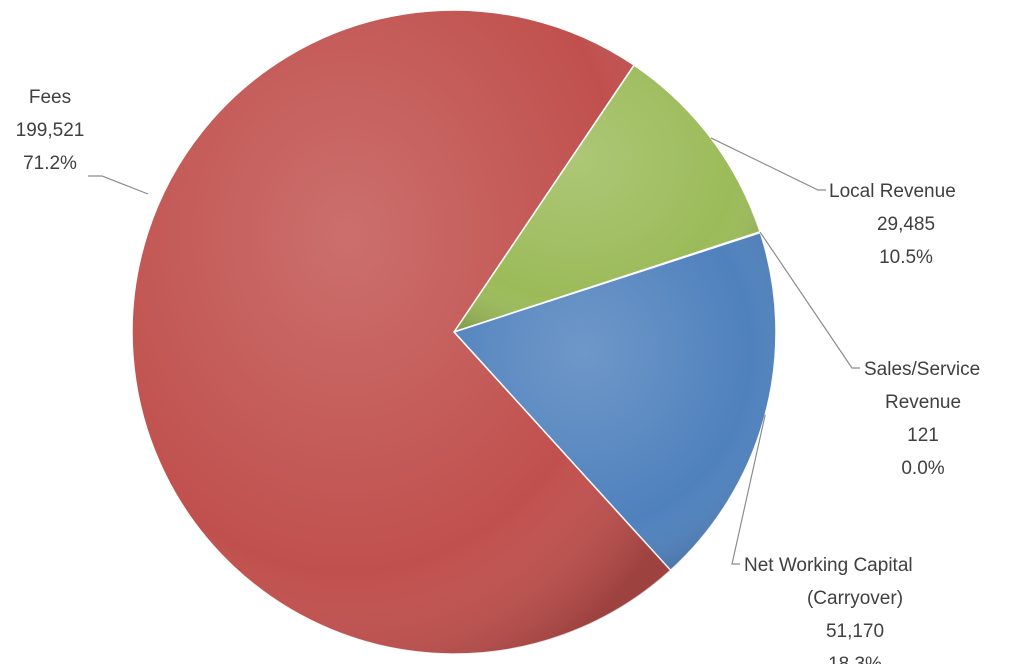 The height and width of the screenshot is (669, 1013). What do you see at coordinates (922, 369) in the screenshot?
I see `data-label-category-sales-service-revenue: Sales/Service` at bounding box center [922, 369].